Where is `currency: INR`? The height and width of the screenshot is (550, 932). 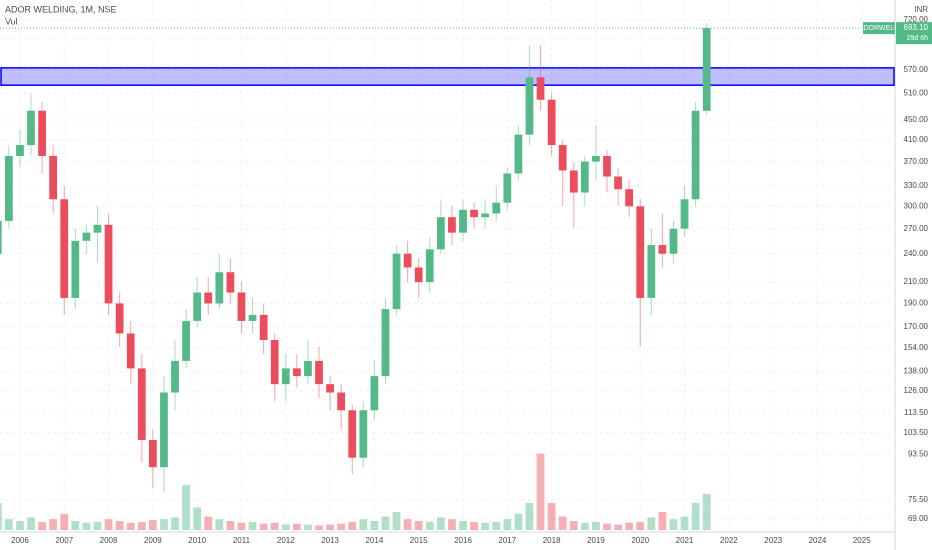
currency: INR is located at coordinates (921, 9).